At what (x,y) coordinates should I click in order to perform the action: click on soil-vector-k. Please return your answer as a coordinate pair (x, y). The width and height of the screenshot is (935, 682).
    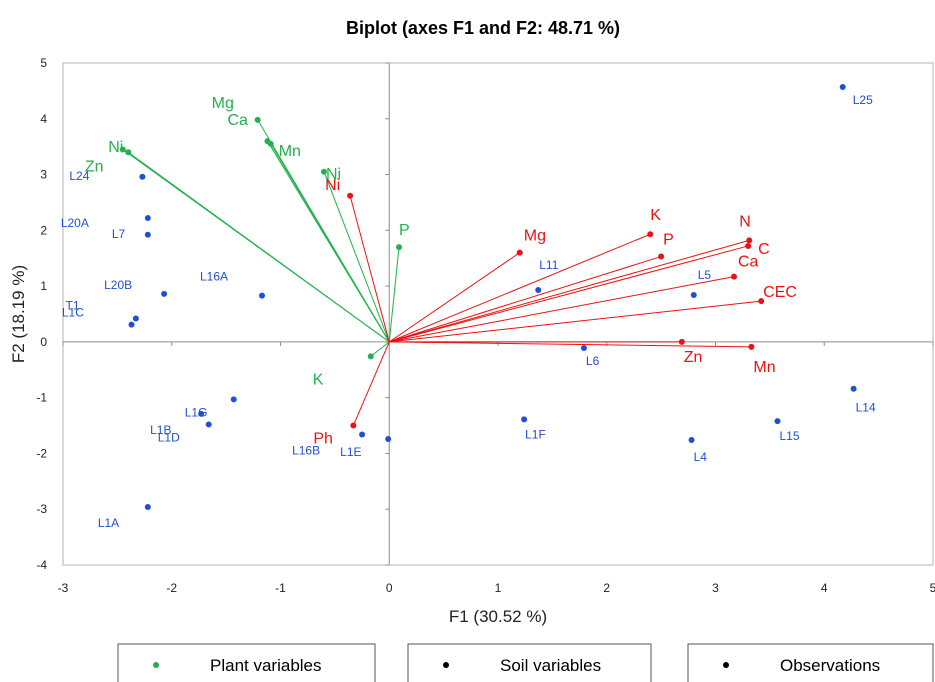
    Looking at the image, I should click on (520, 288).